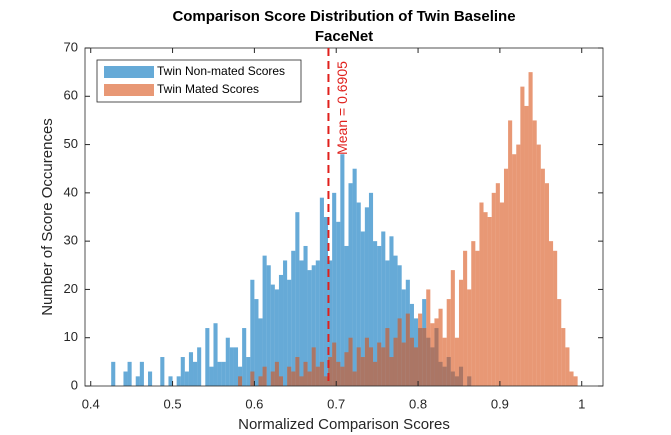 The image size is (671, 435). I want to click on y-tick-label: 30, so click(71, 240).